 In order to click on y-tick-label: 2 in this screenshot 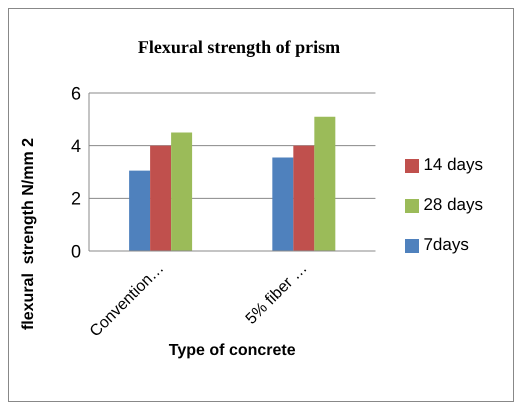, I will do `click(75, 198)`.